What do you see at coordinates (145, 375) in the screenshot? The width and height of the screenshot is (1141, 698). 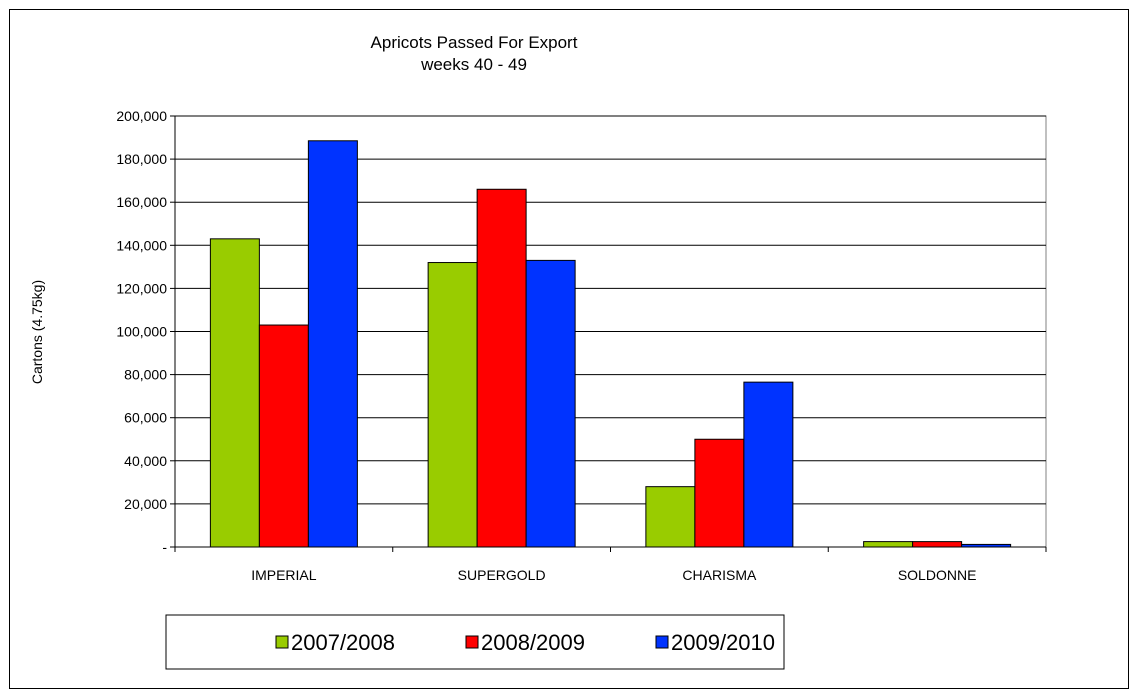 I see `y-tick-label: 80,000` at bounding box center [145, 375].